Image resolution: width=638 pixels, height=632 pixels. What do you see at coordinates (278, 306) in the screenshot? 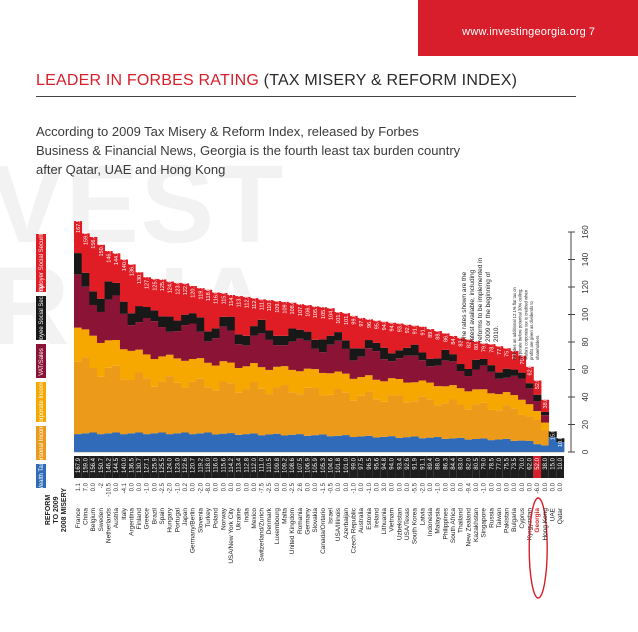
I see `bar-value-label: 109.8` at bounding box center [278, 306].